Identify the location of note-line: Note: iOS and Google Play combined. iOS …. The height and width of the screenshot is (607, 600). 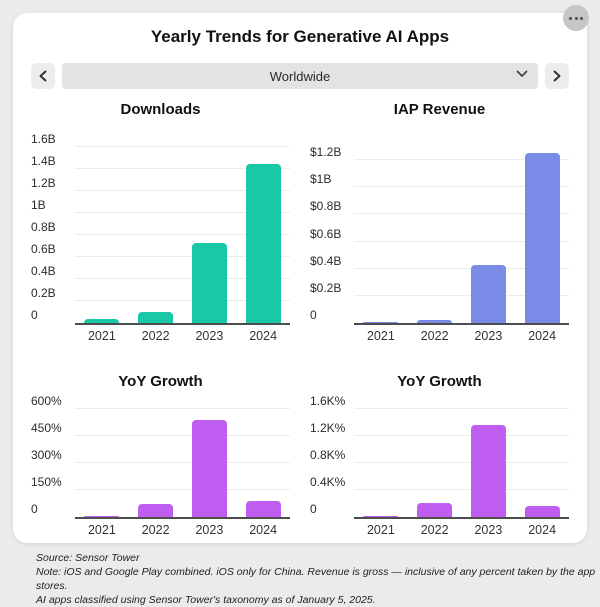
(316, 579).